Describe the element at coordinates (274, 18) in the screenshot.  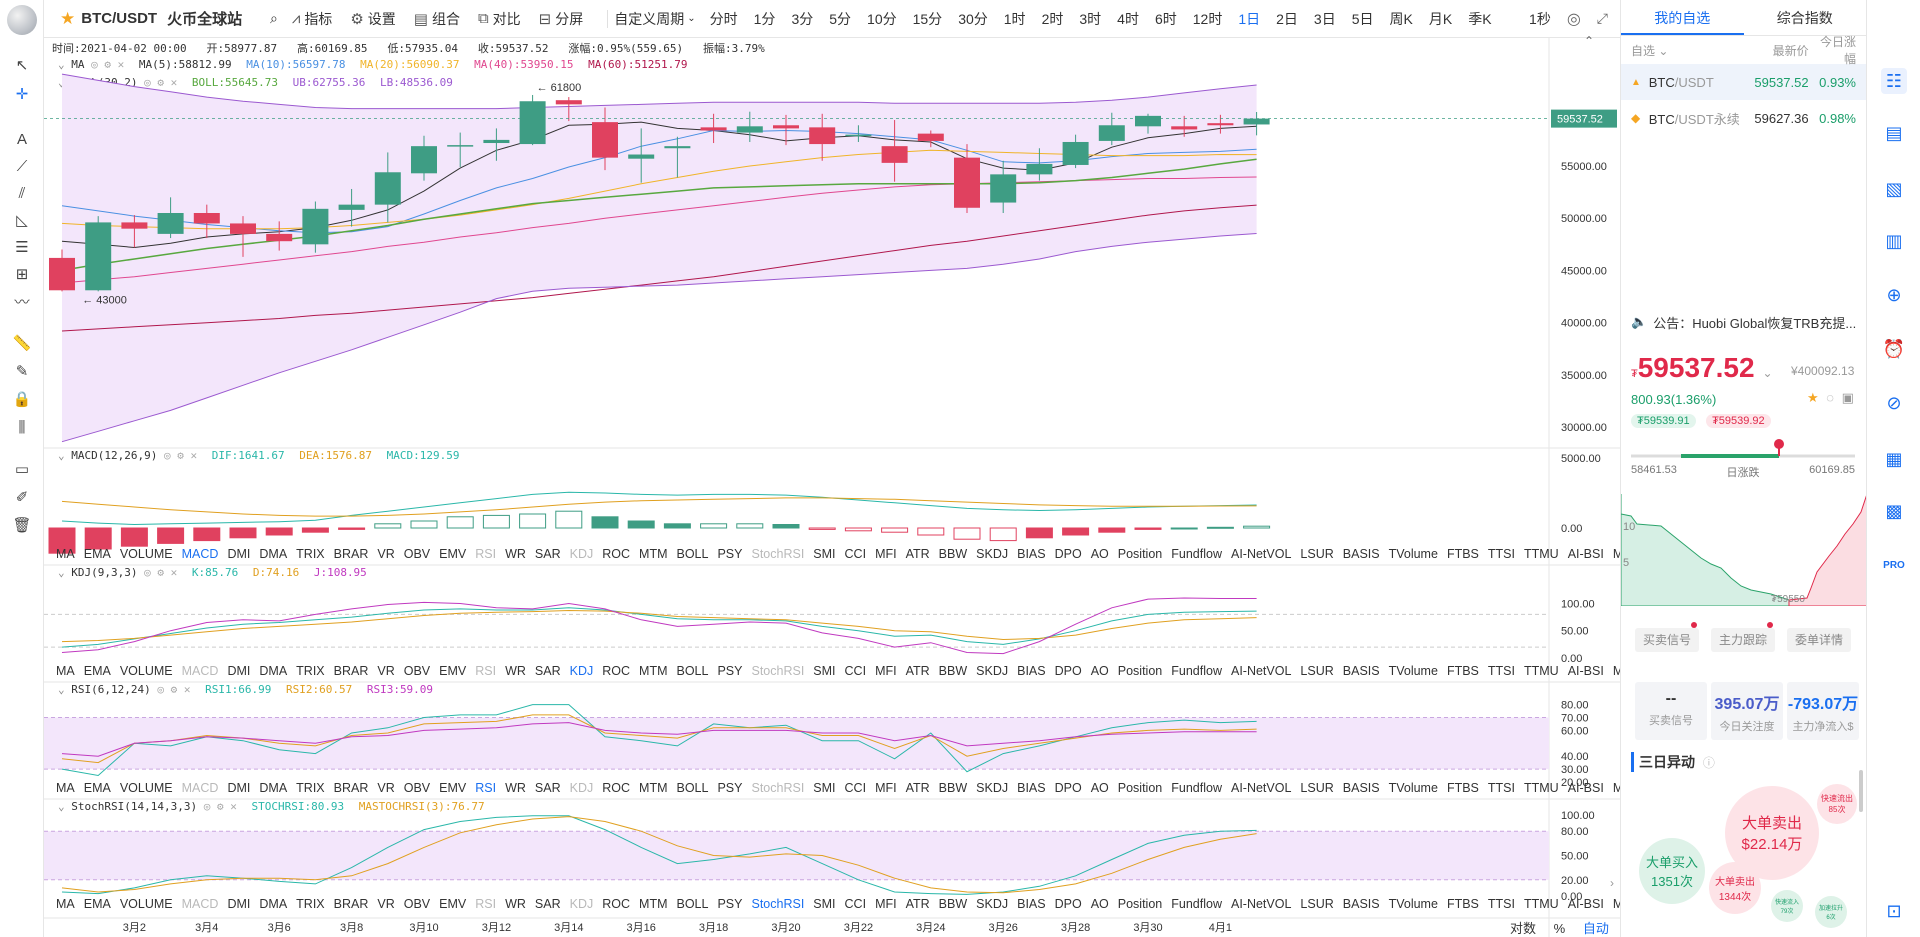
I see `search-icon: ⌕` at that location.